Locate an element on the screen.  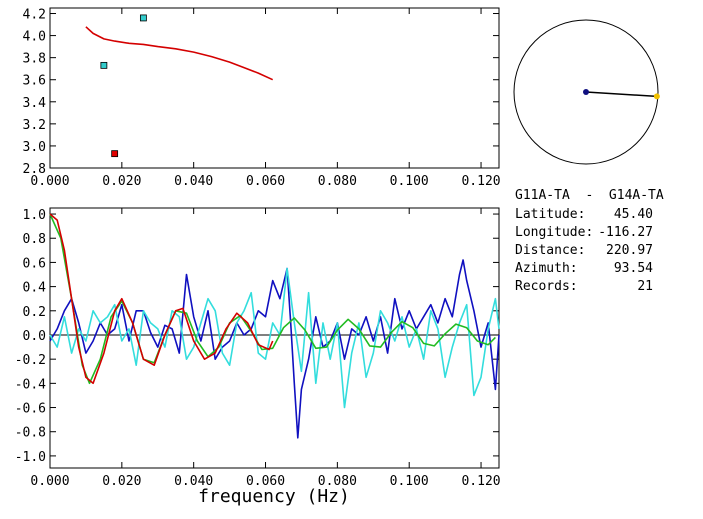
y-tick-label: -0.4 is located at coordinates (30, 384).